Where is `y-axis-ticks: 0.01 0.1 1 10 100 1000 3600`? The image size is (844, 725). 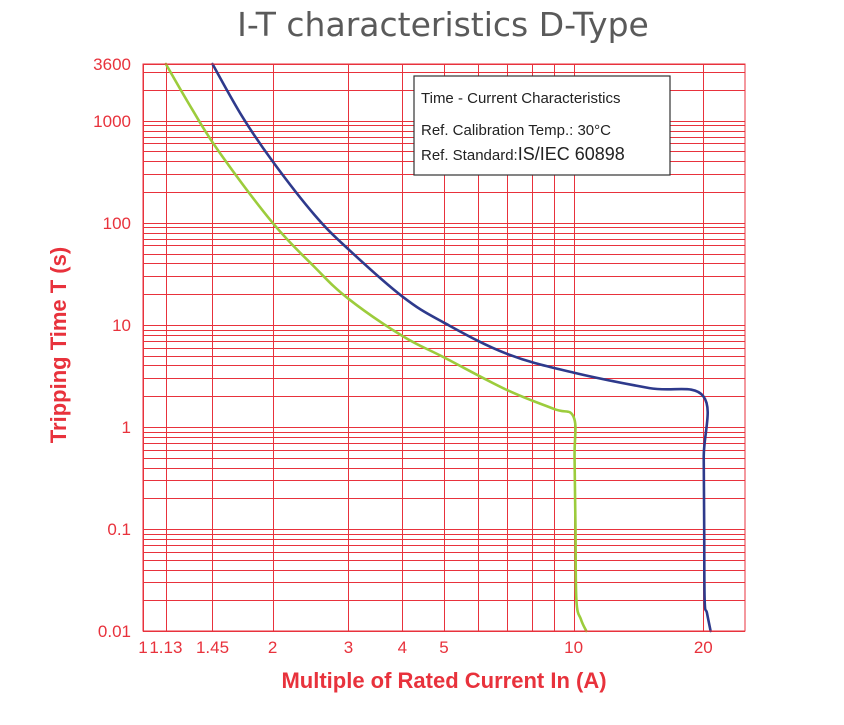 y-axis-ticks: 0.01 0.1 1 10 100 1000 3600 is located at coordinates (112, 348).